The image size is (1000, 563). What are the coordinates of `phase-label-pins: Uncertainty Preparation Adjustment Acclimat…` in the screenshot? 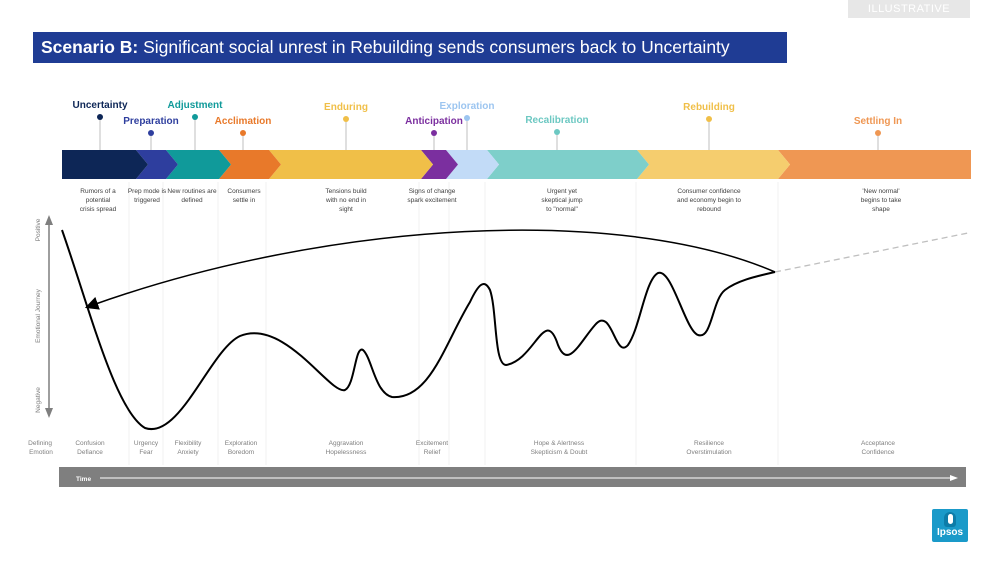 It's located at (487, 125).